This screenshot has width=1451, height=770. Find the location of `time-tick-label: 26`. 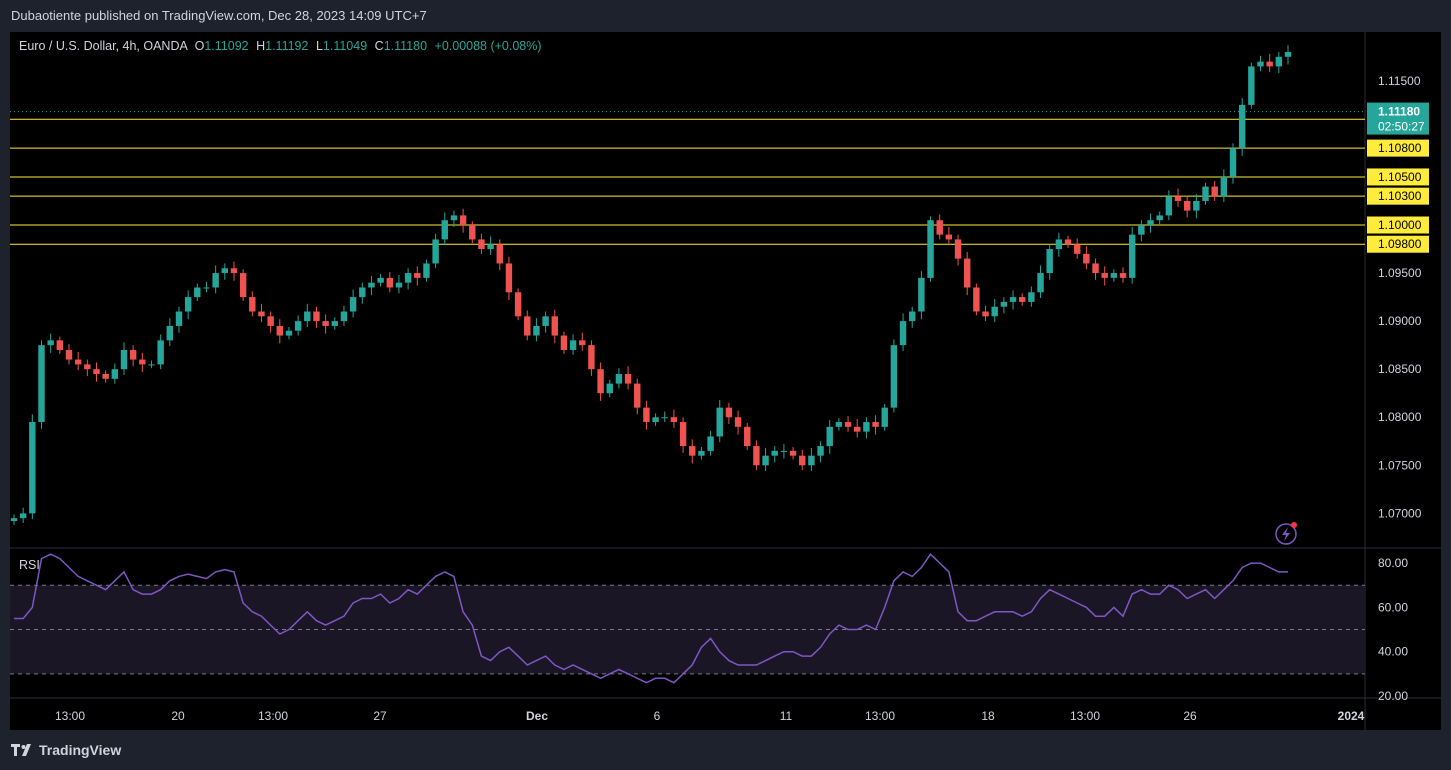

time-tick-label: 26 is located at coordinates (1190, 716).